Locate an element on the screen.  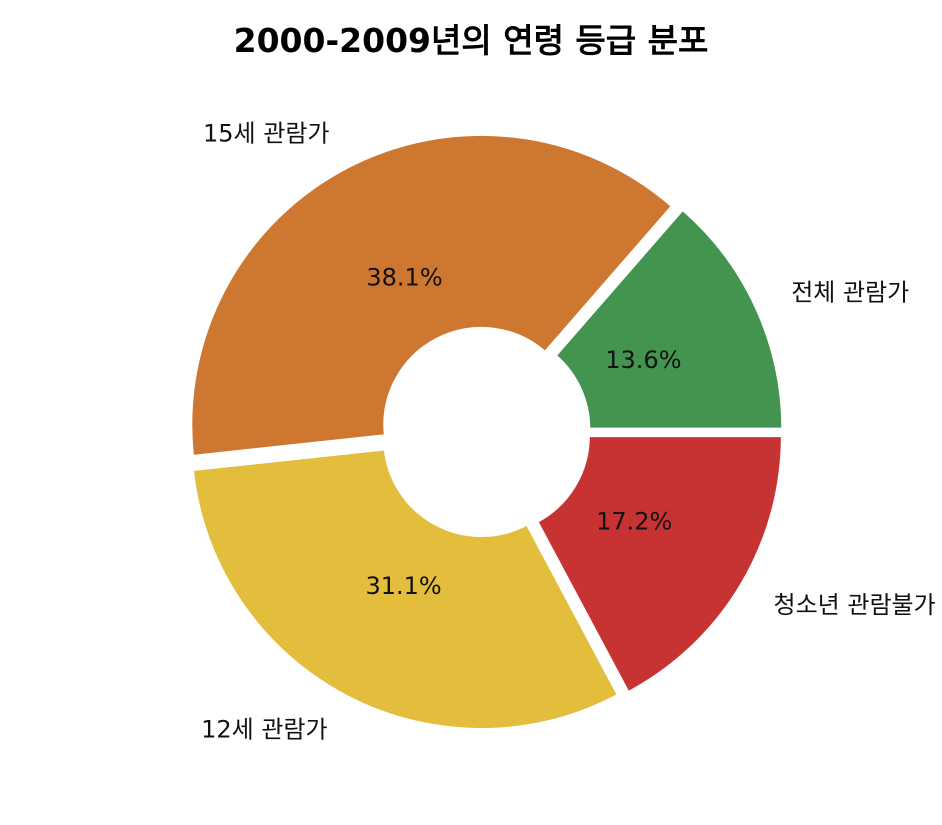
slice-category-label: 15세 관람가 is located at coordinates (266, 134).